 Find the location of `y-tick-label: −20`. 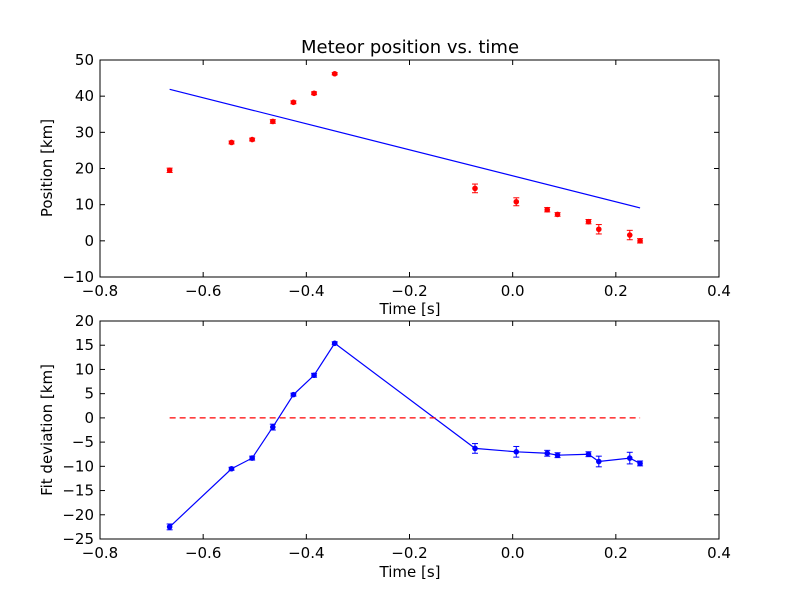

y-tick-label: −20 is located at coordinates (78, 515).